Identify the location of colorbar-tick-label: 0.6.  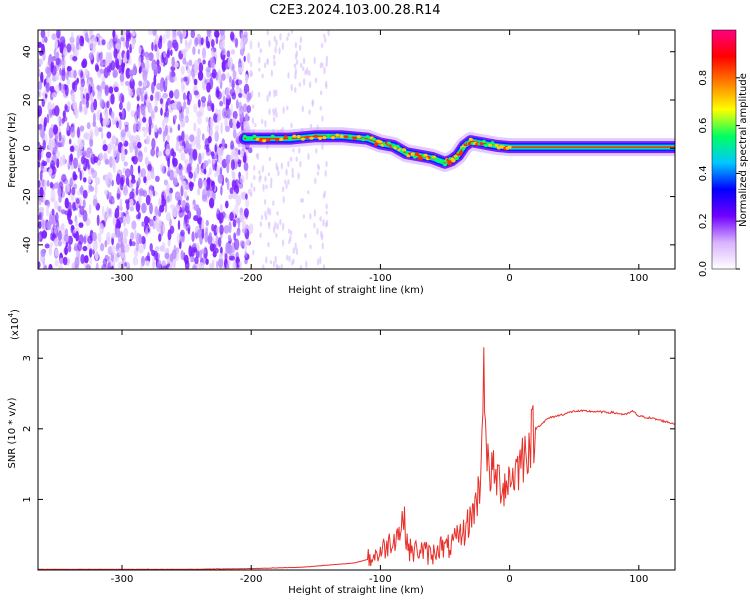
(703, 126).